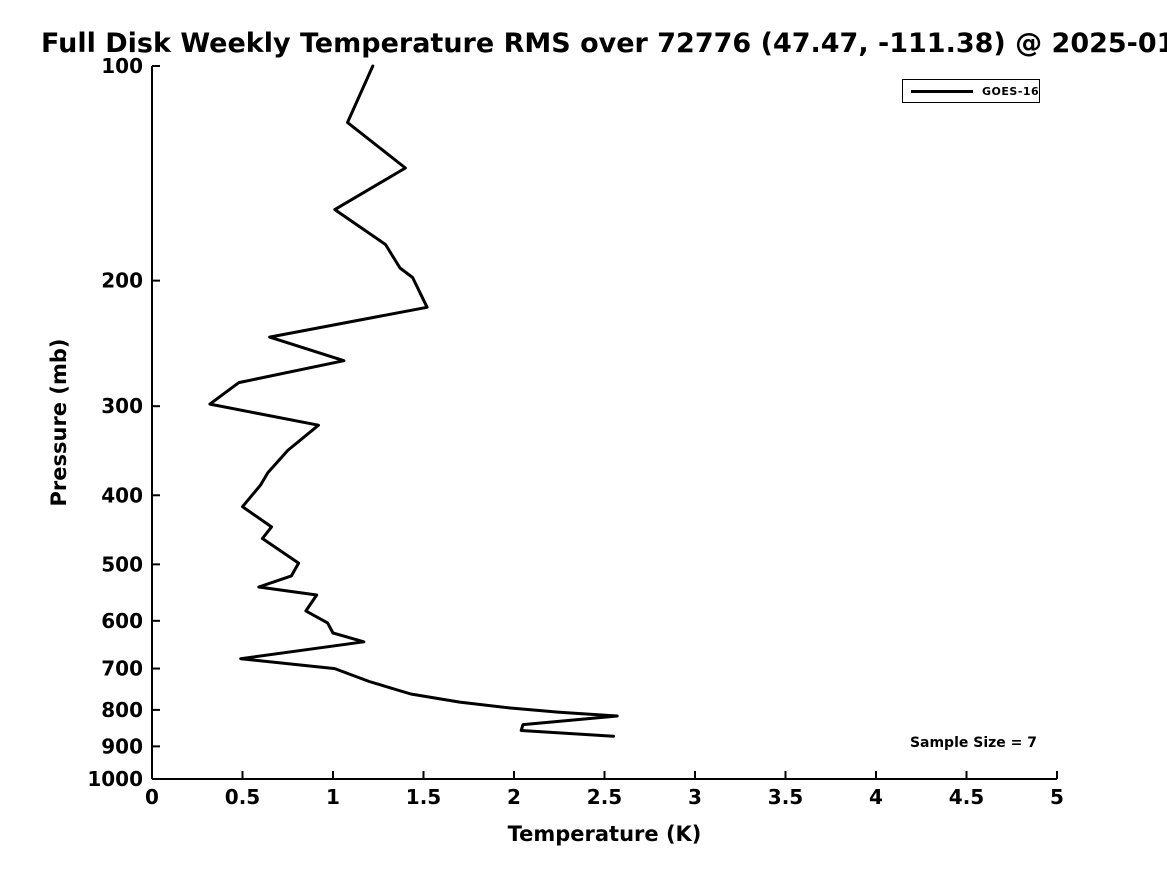 The width and height of the screenshot is (1167, 875). Describe the element at coordinates (122, 281) in the screenshot. I see `y-tick-label: 200` at that location.